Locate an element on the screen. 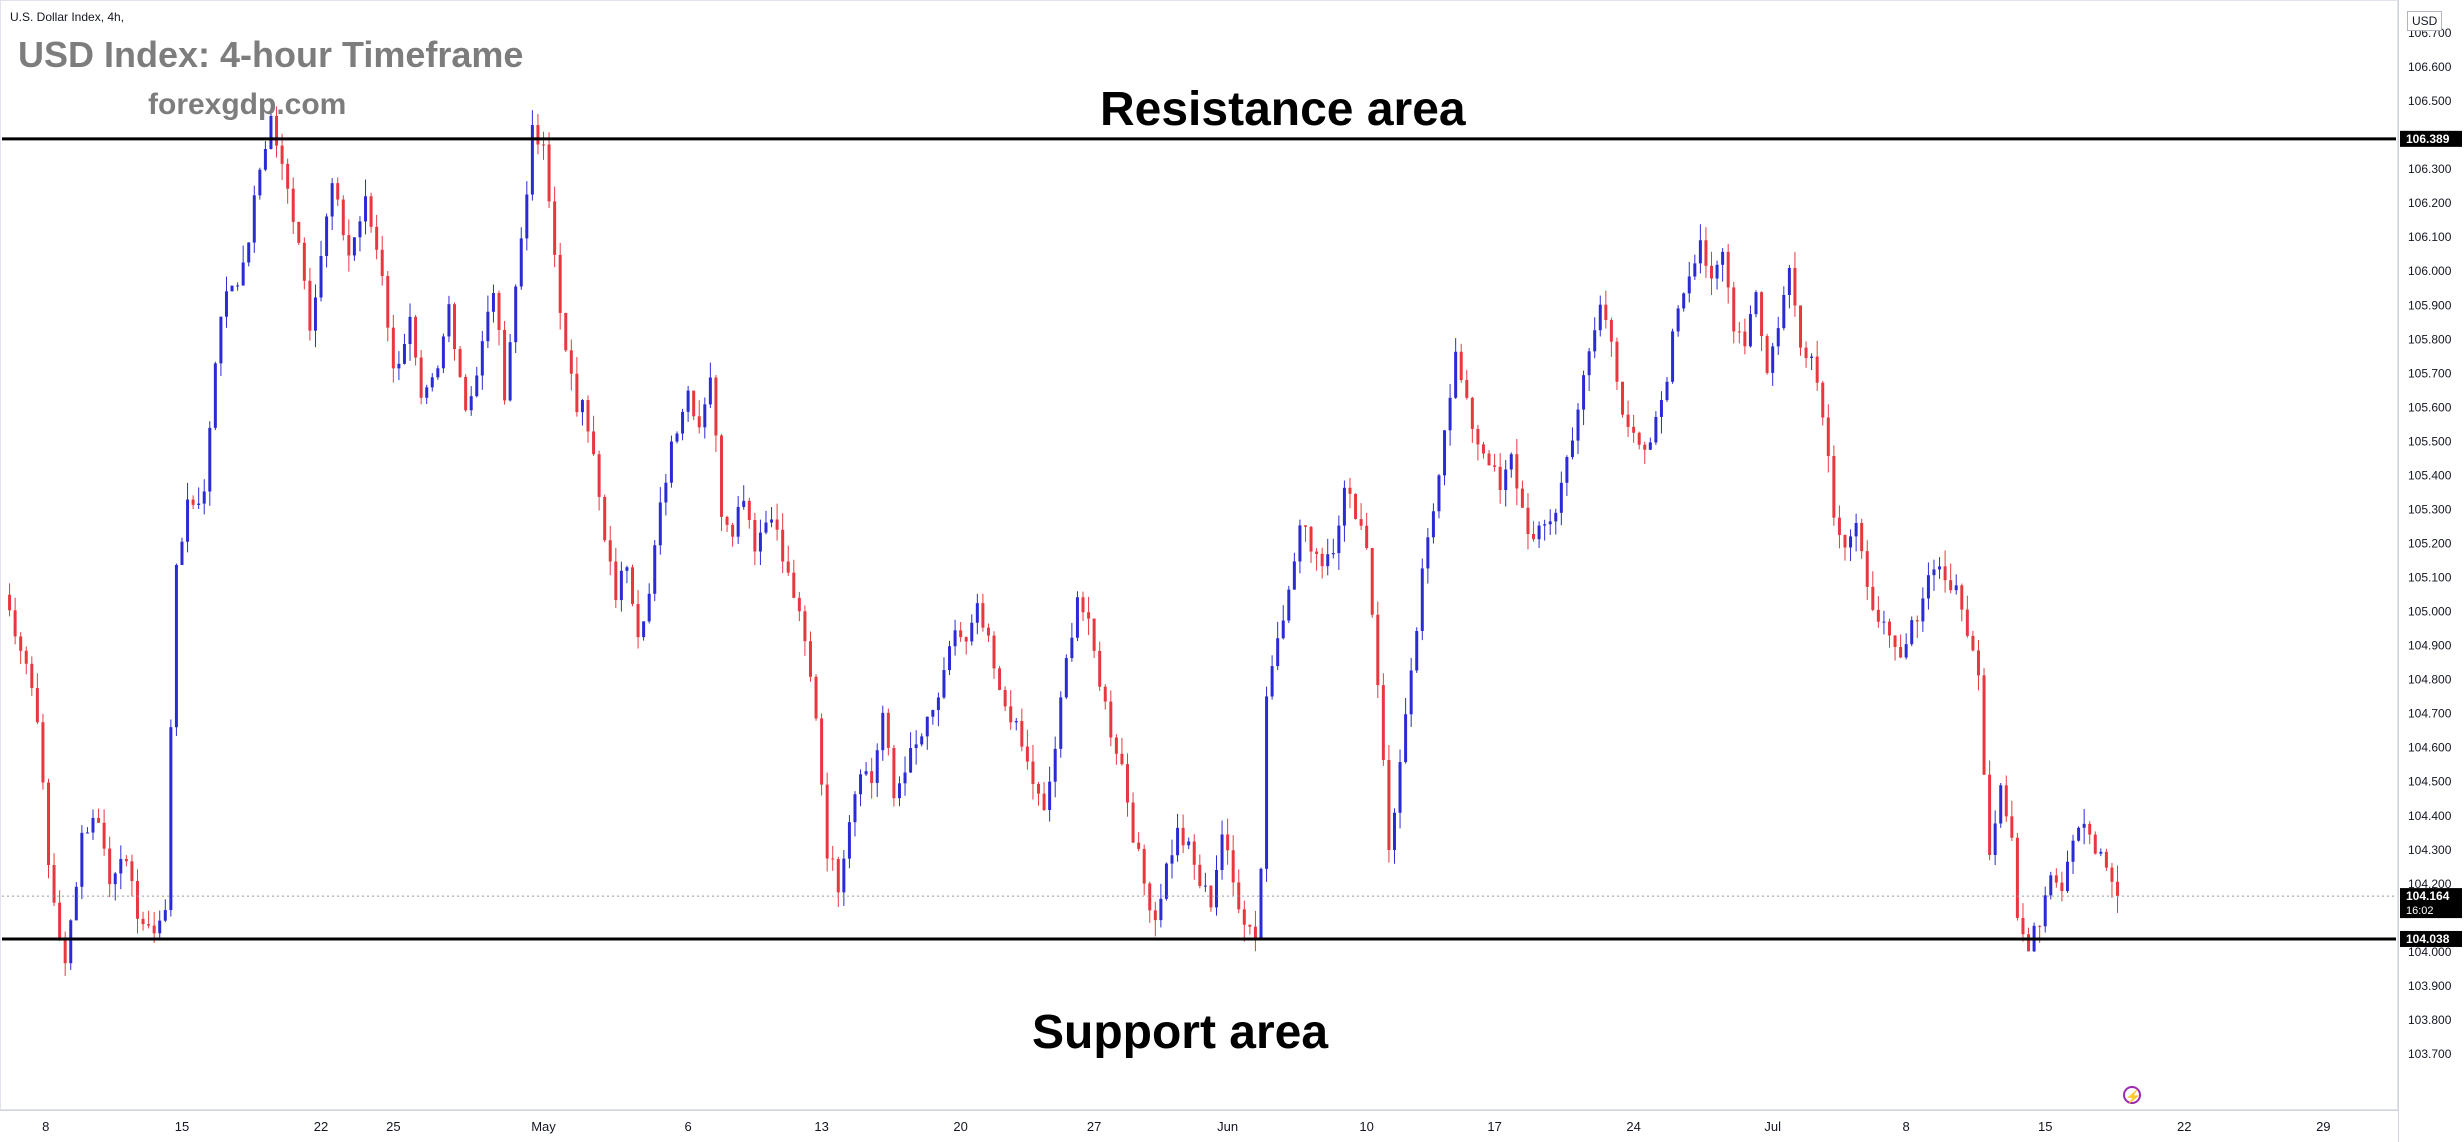 The height and width of the screenshot is (1142, 2464). x-tick-label: 20 is located at coordinates (960, 1126).